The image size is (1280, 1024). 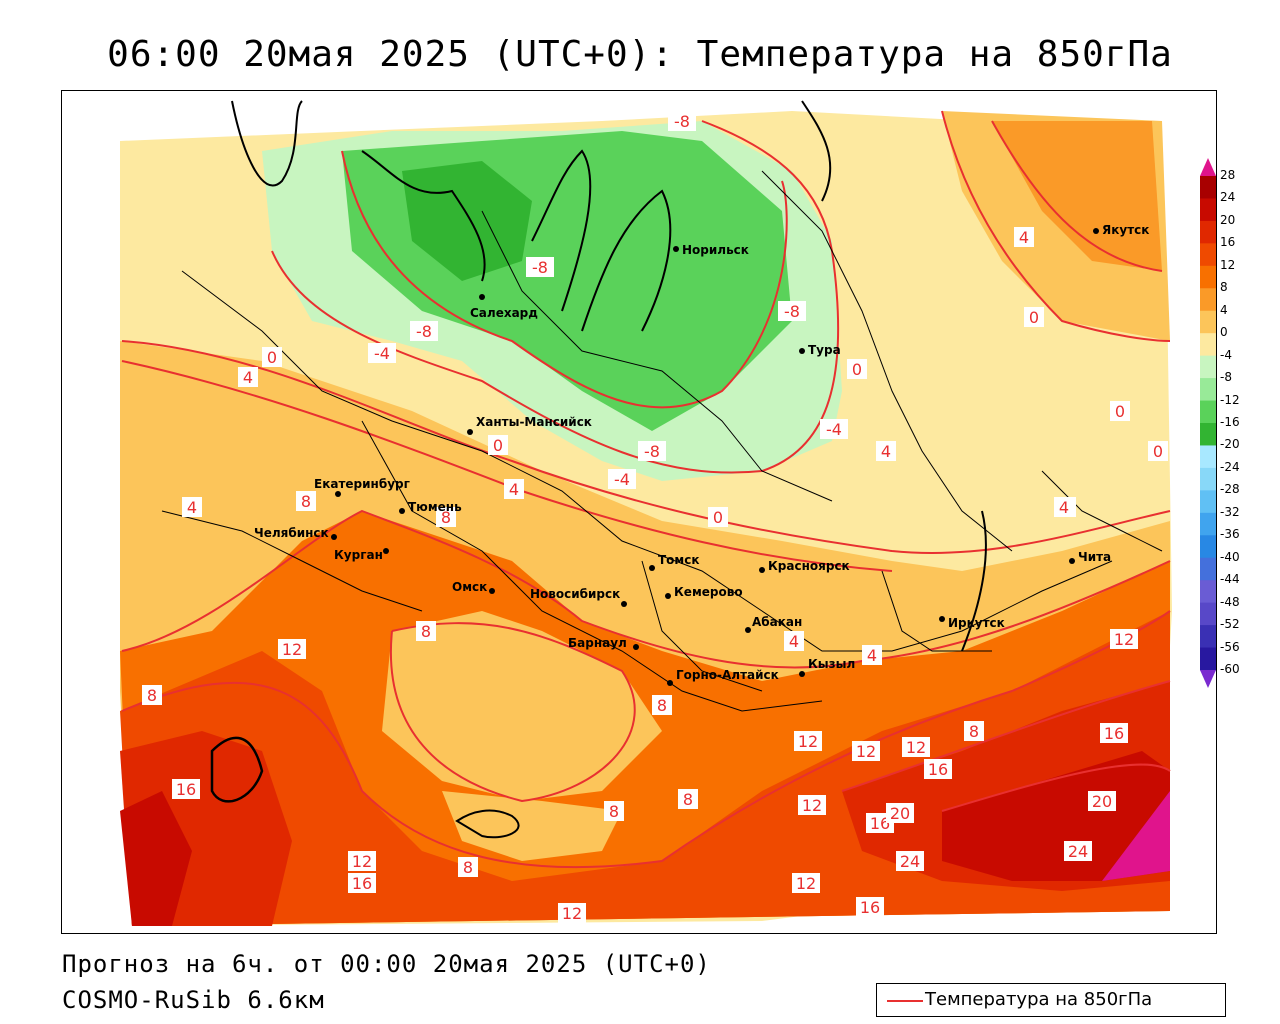 What do you see at coordinates (809, 566) in the screenshot?
I see `svg-text: Красноярск` at bounding box center [809, 566].